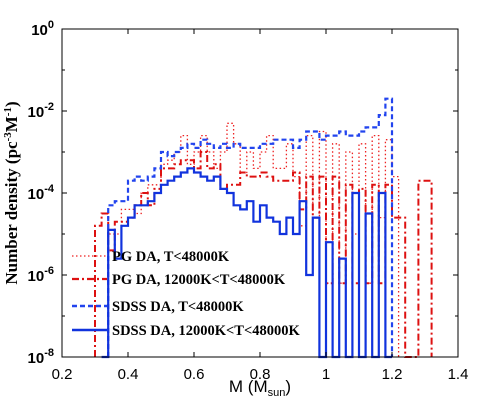 The height and width of the screenshot is (409, 501). I want to click on legend-item-sdss-hot: SDSS DA, 12000K<T<48000K, so click(186, 331).